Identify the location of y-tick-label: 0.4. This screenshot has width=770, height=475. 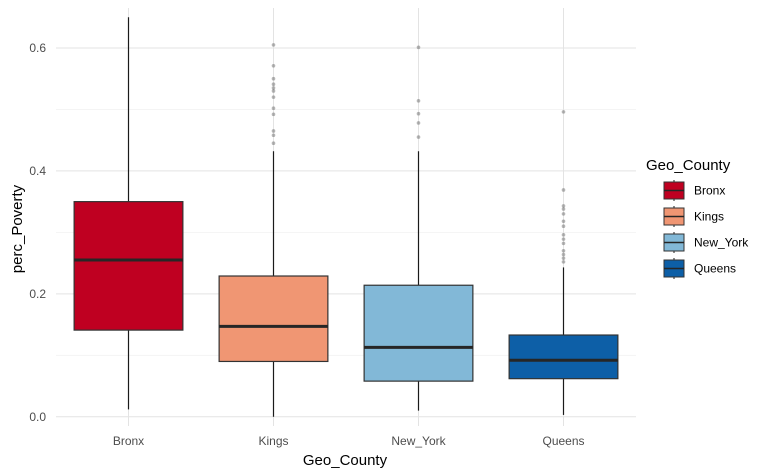
(37, 171).